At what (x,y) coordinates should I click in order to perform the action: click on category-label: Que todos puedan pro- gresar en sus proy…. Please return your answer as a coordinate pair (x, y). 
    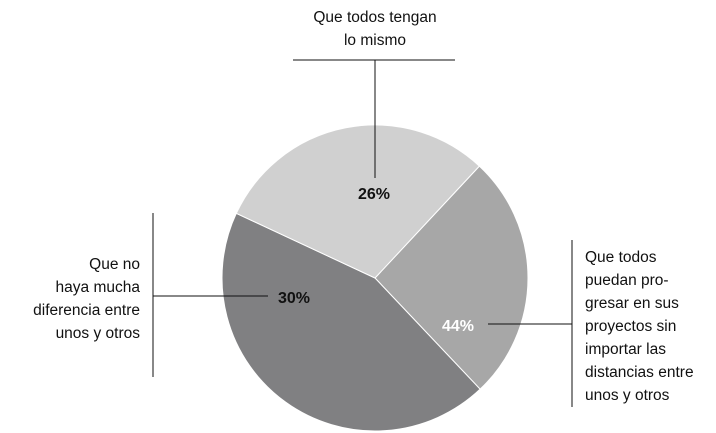
    Looking at the image, I should click on (639, 326).